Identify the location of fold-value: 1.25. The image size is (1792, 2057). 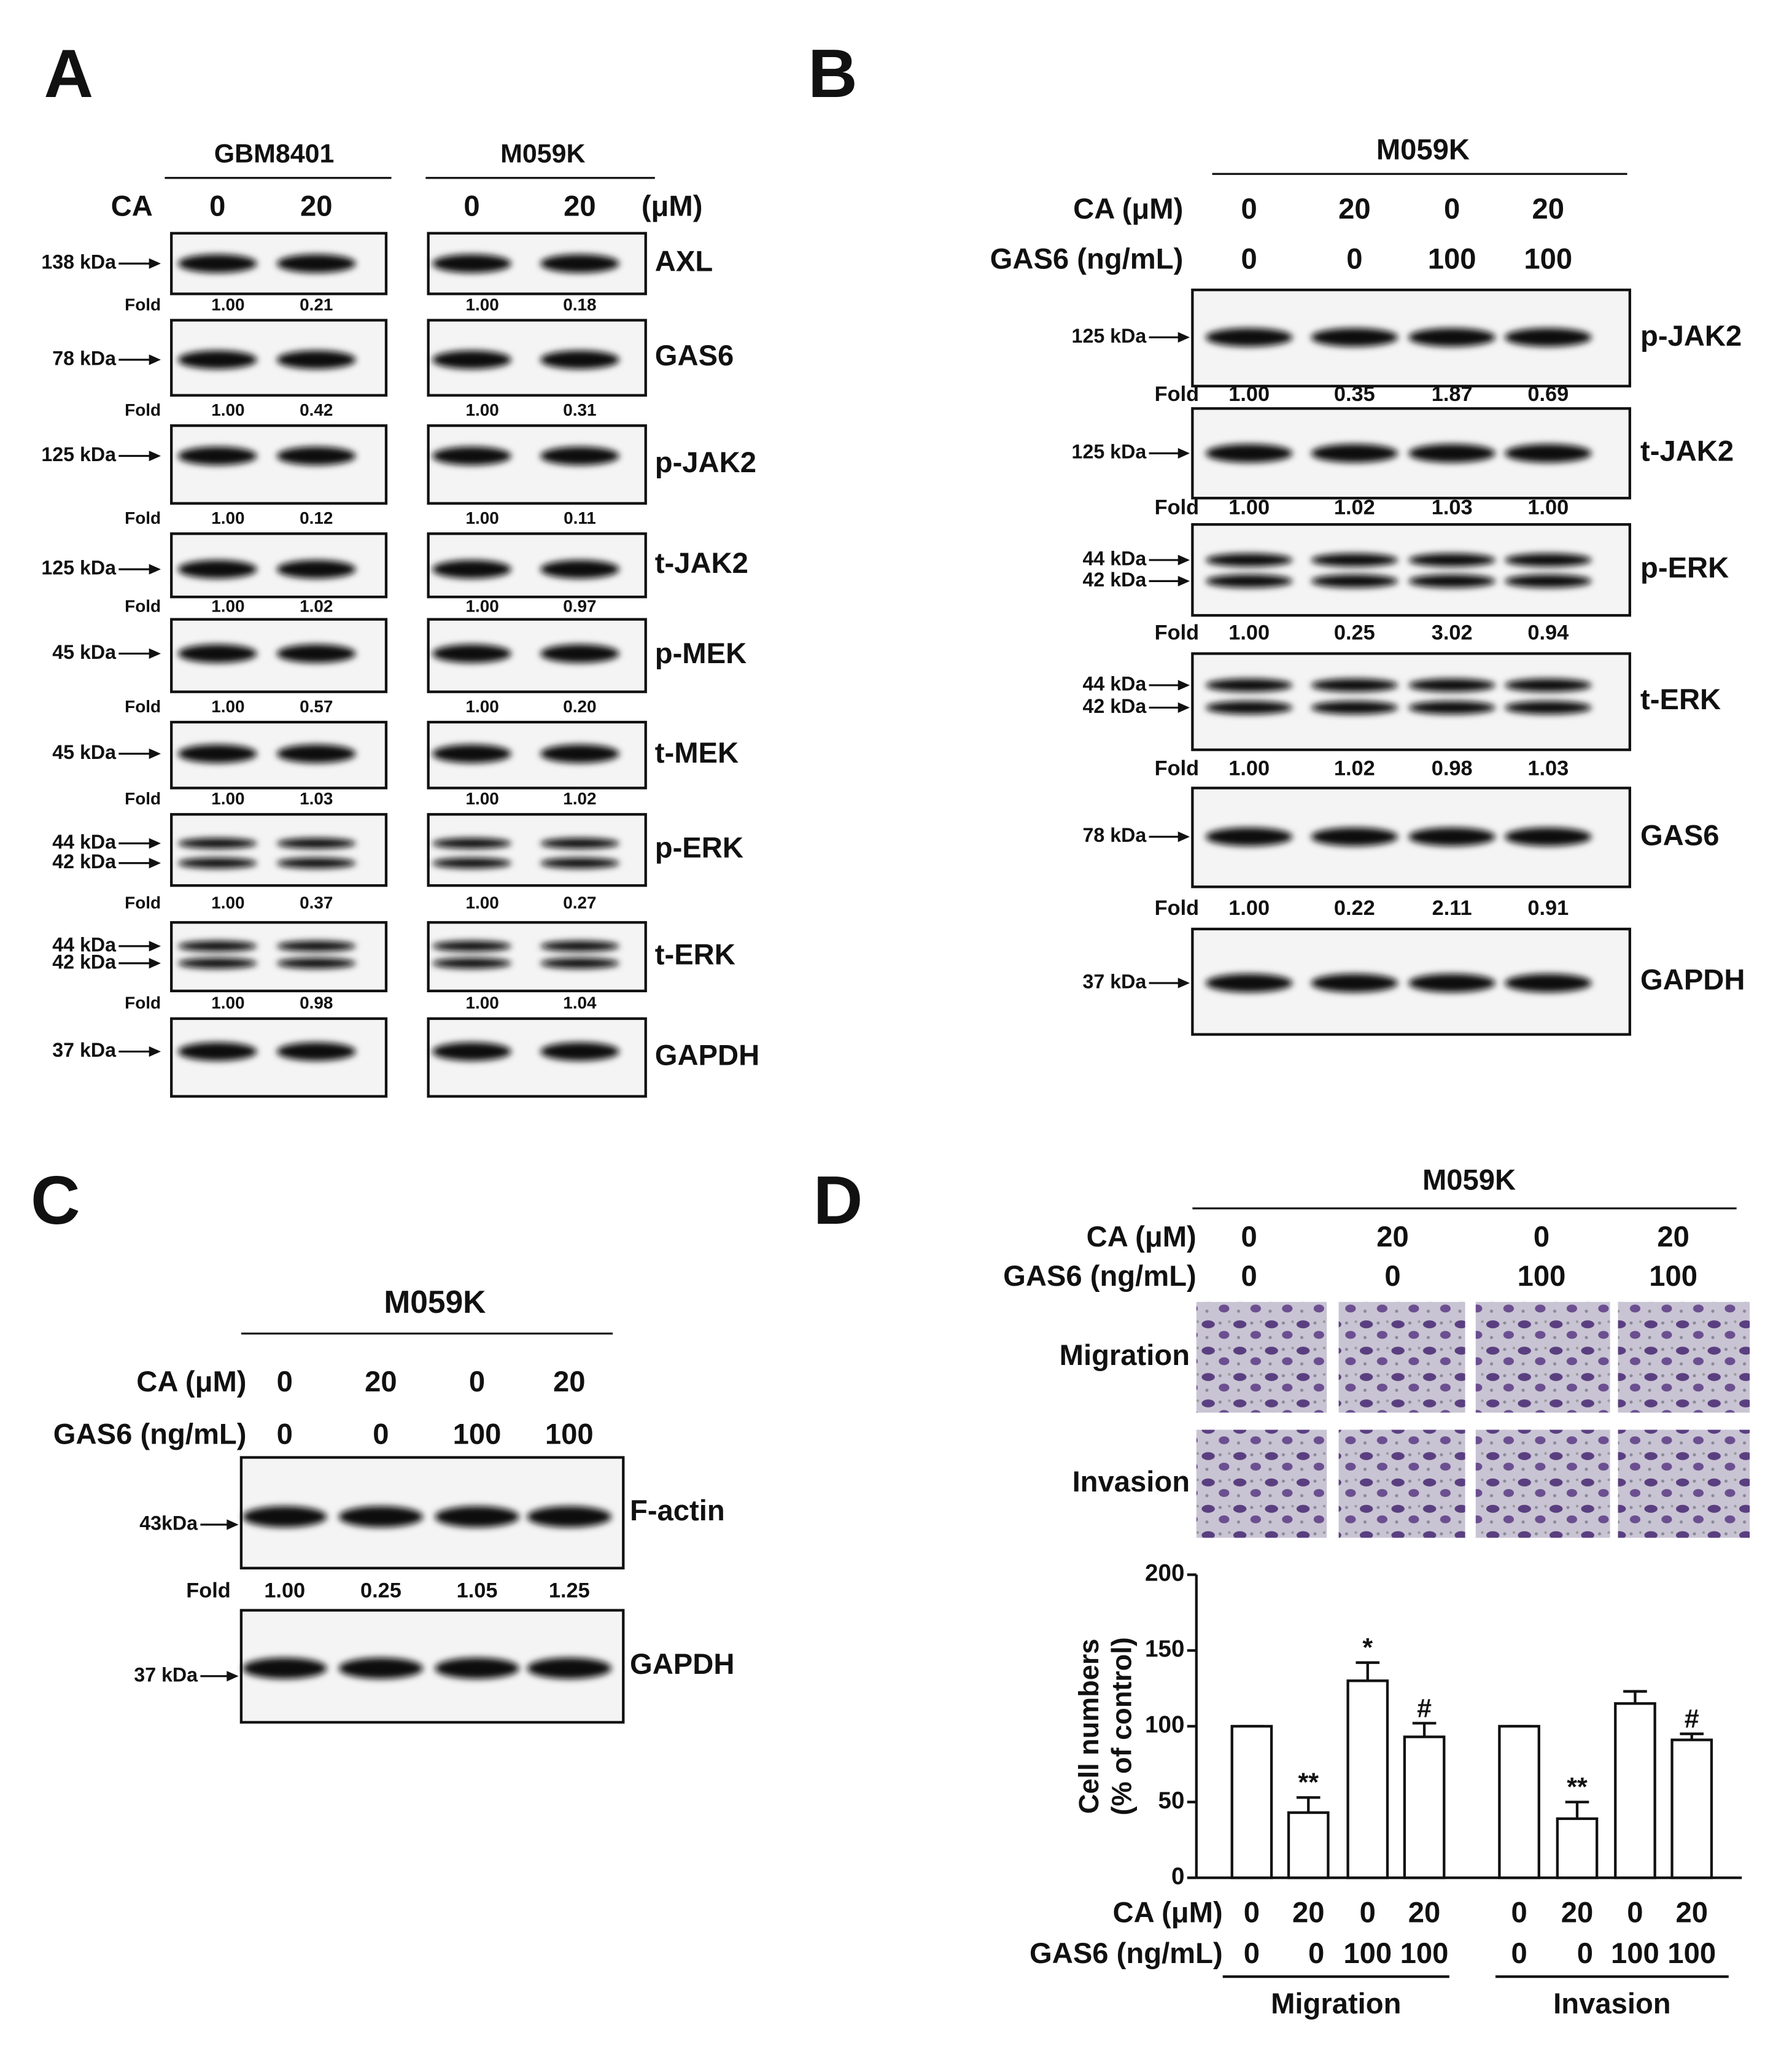
(569, 1591).